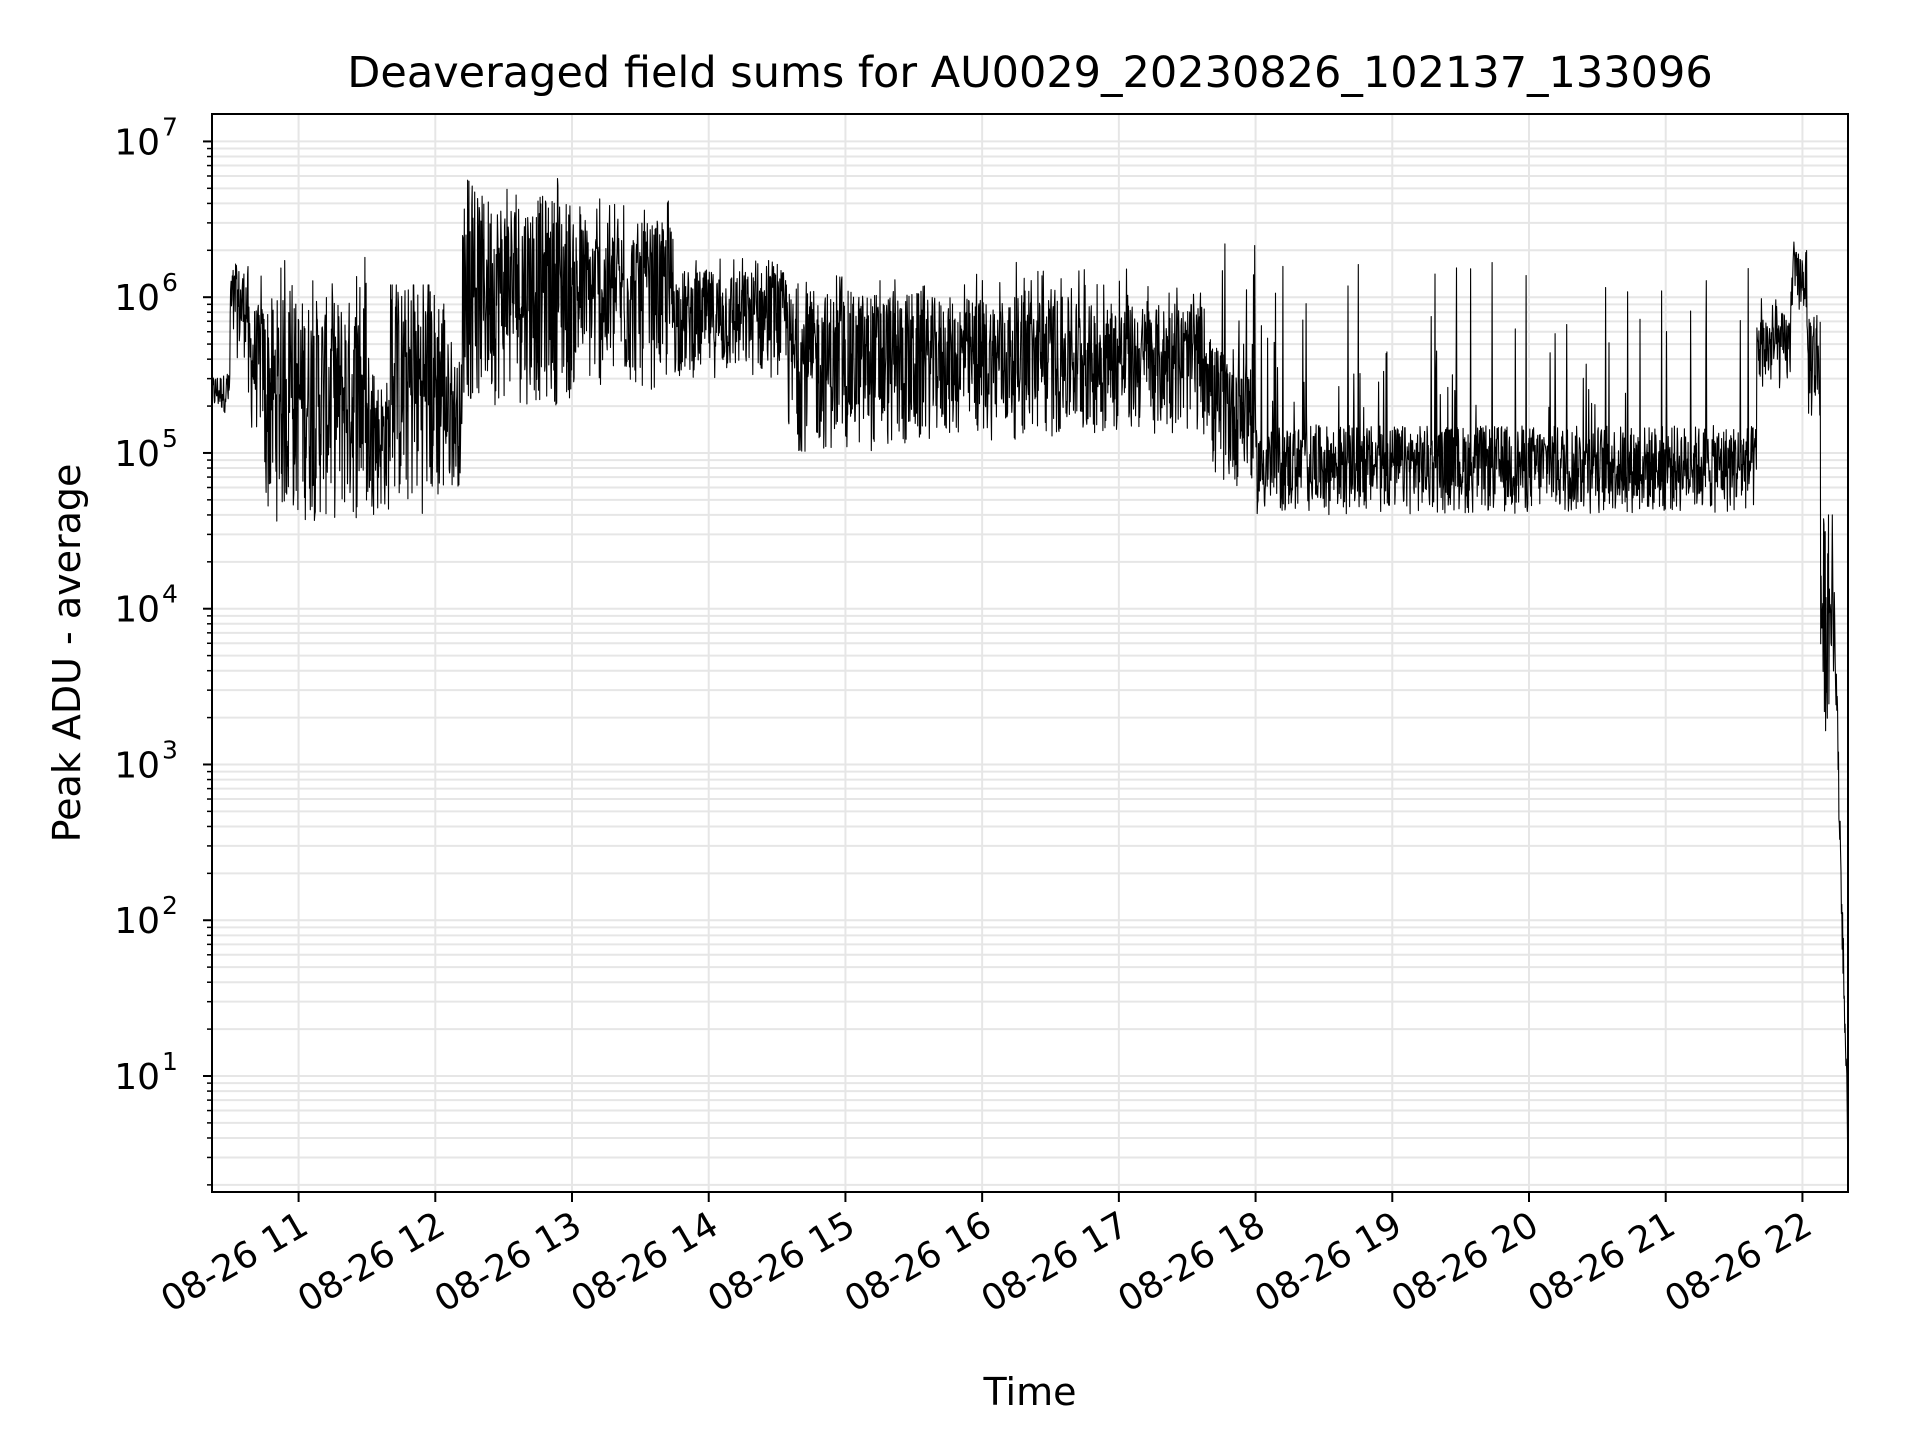 This screenshot has height=1440, width=1920. Describe the element at coordinates (170, 282) in the screenshot. I see `y-tick-exponent: 6` at that location.